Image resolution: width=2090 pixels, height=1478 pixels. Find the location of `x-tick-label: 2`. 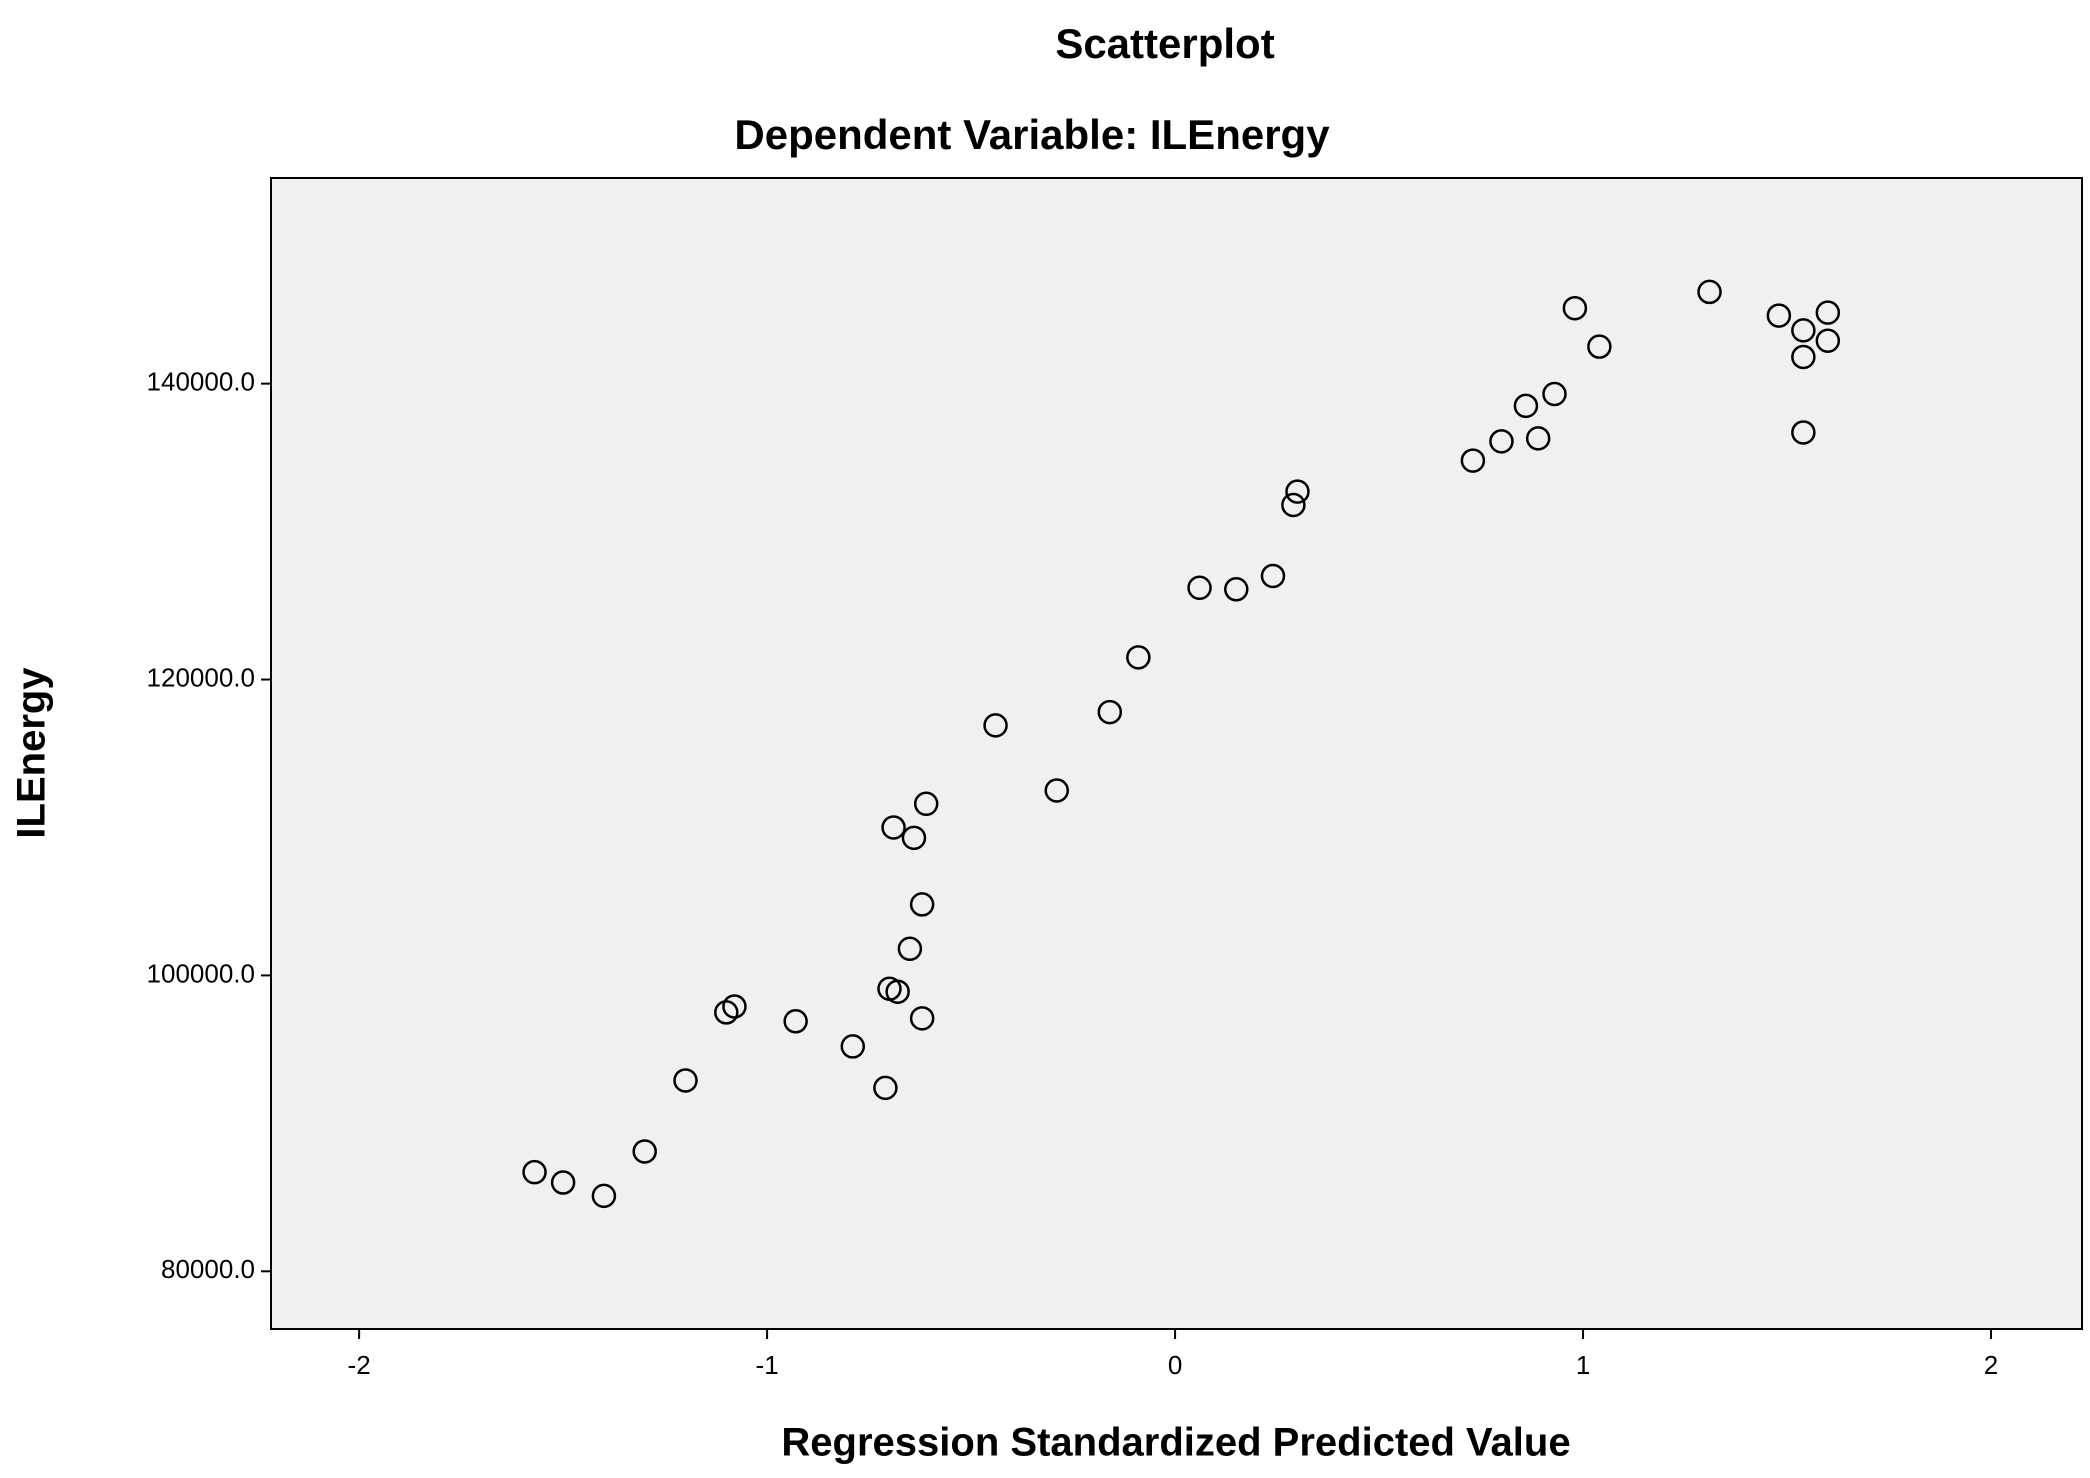

x-tick-label: 2 is located at coordinates (1991, 1365).